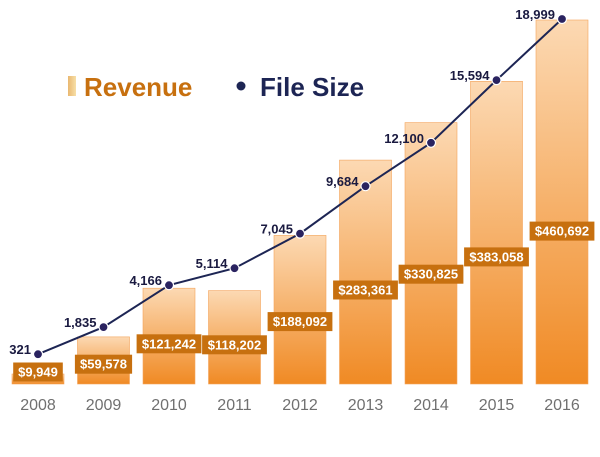 This screenshot has width=600, height=457. Describe the element at coordinates (104, 405) in the screenshot. I see `x-tick-2009: 2009` at that location.